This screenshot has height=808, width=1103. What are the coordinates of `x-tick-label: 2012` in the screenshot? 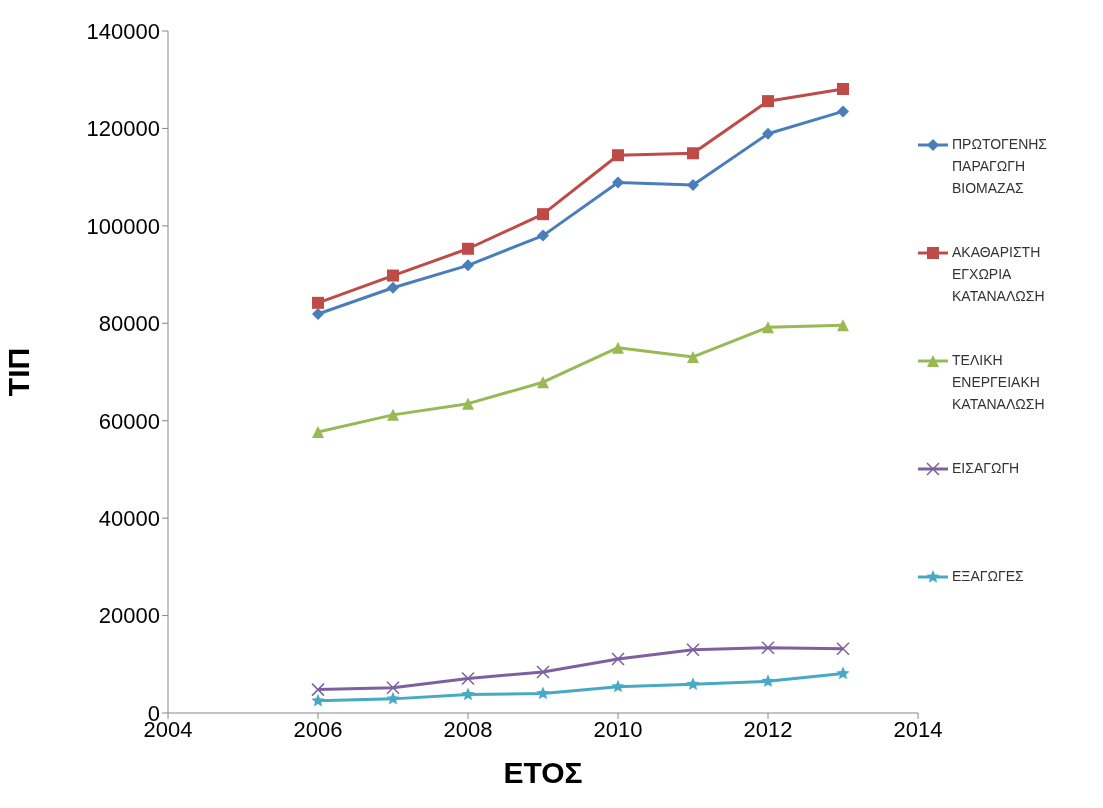 It's located at (768, 729).